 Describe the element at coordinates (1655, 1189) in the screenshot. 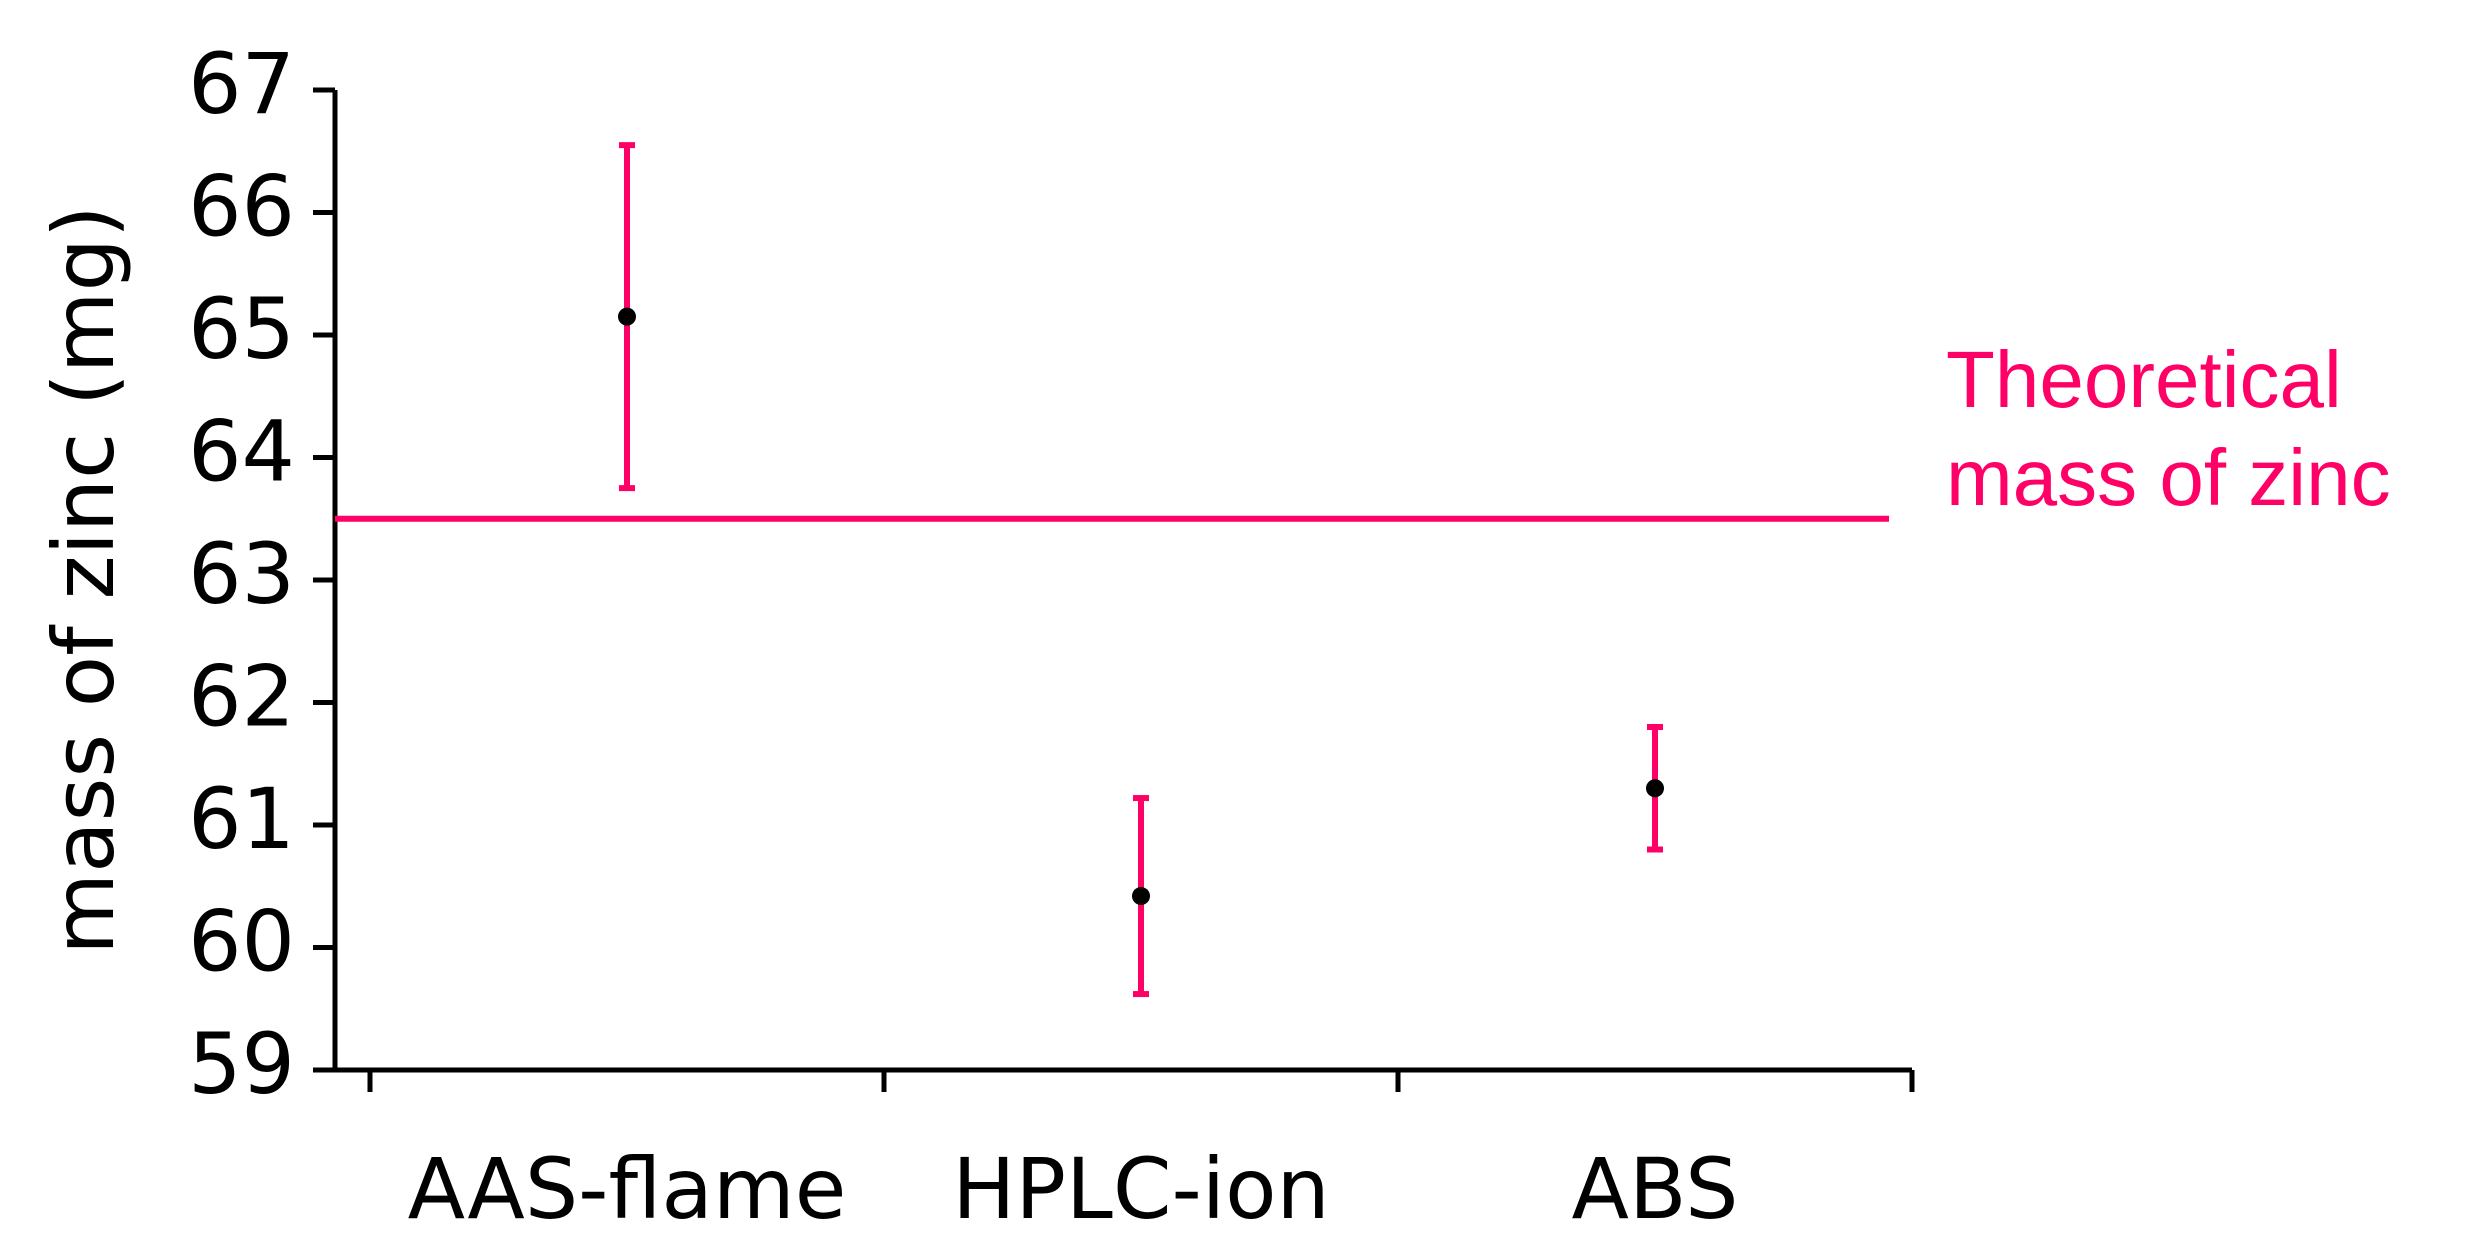

I see `x-tick-label: ABS` at that location.